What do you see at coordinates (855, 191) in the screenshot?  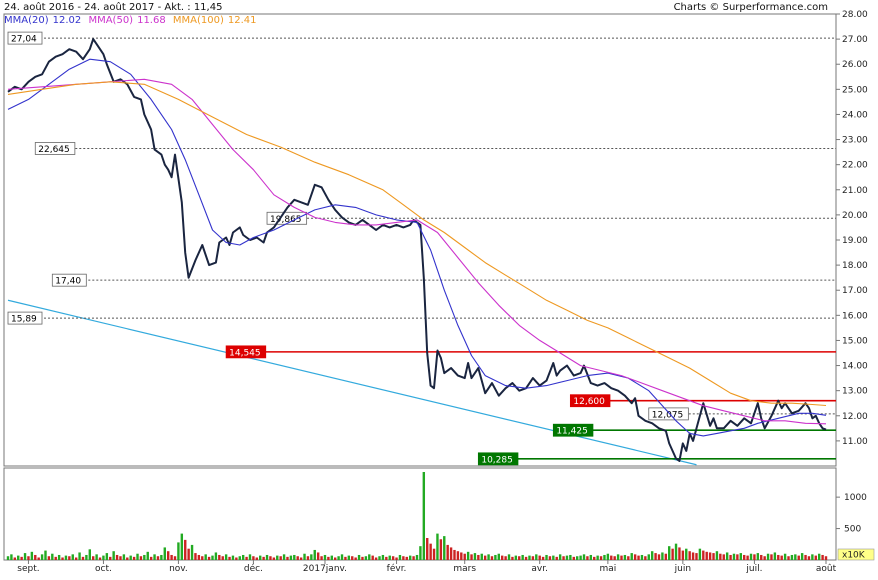 I see `y-tick-label: 21.00` at bounding box center [855, 191].